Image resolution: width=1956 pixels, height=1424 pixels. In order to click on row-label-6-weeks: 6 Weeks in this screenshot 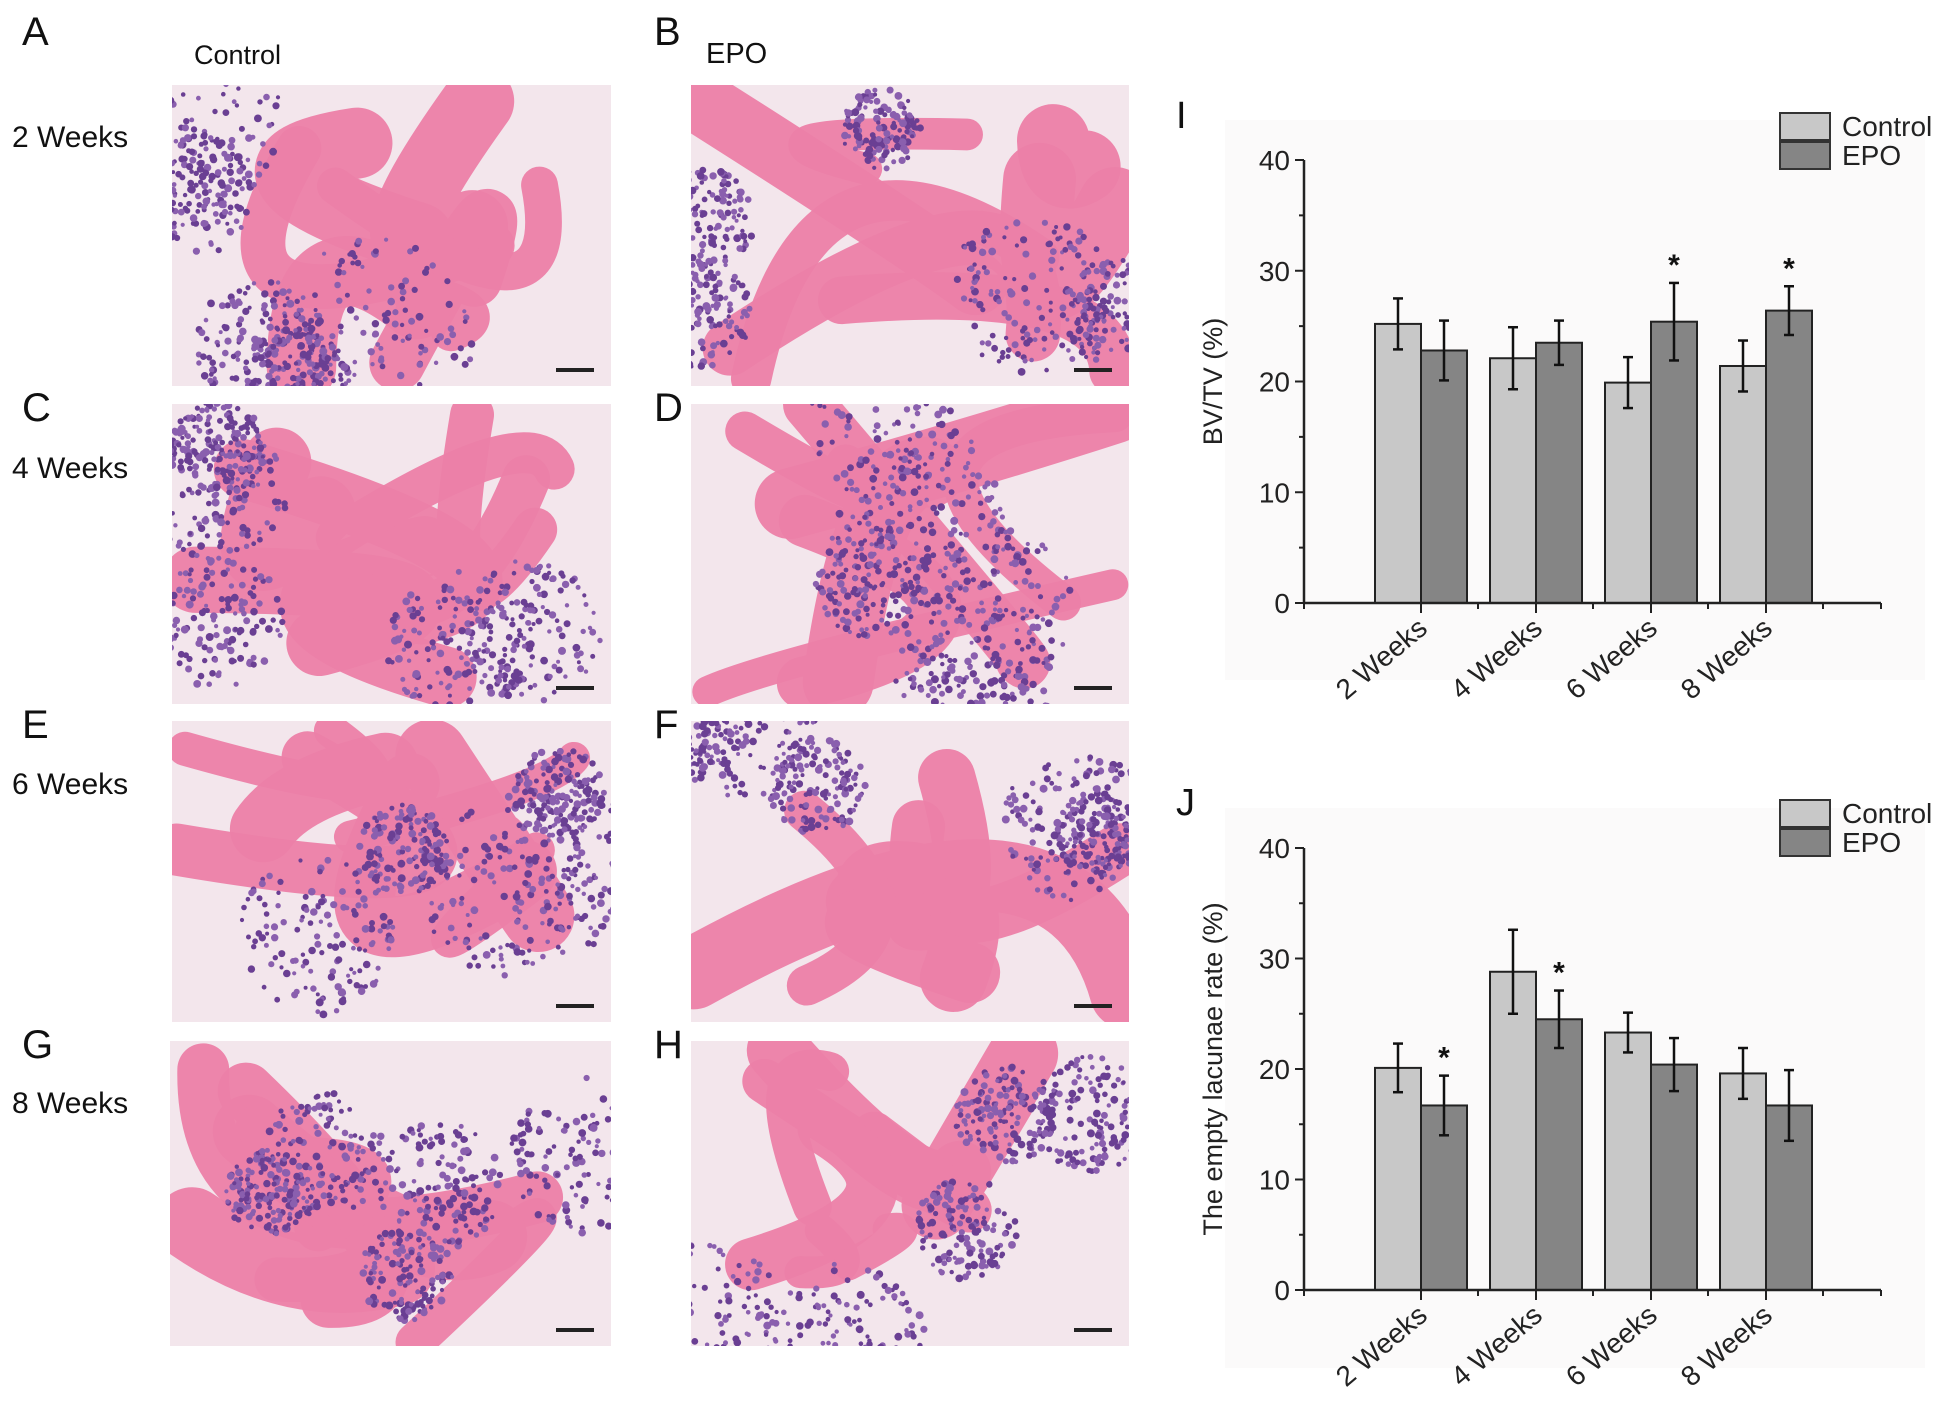, I will do `click(70, 784)`.